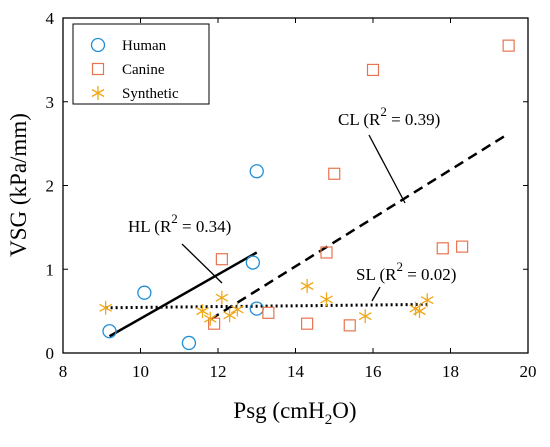 The image size is (550, 447). Describe the element at coordinates (202, 263) in the screenshot. I see `annotation-leader-HL` at that location.